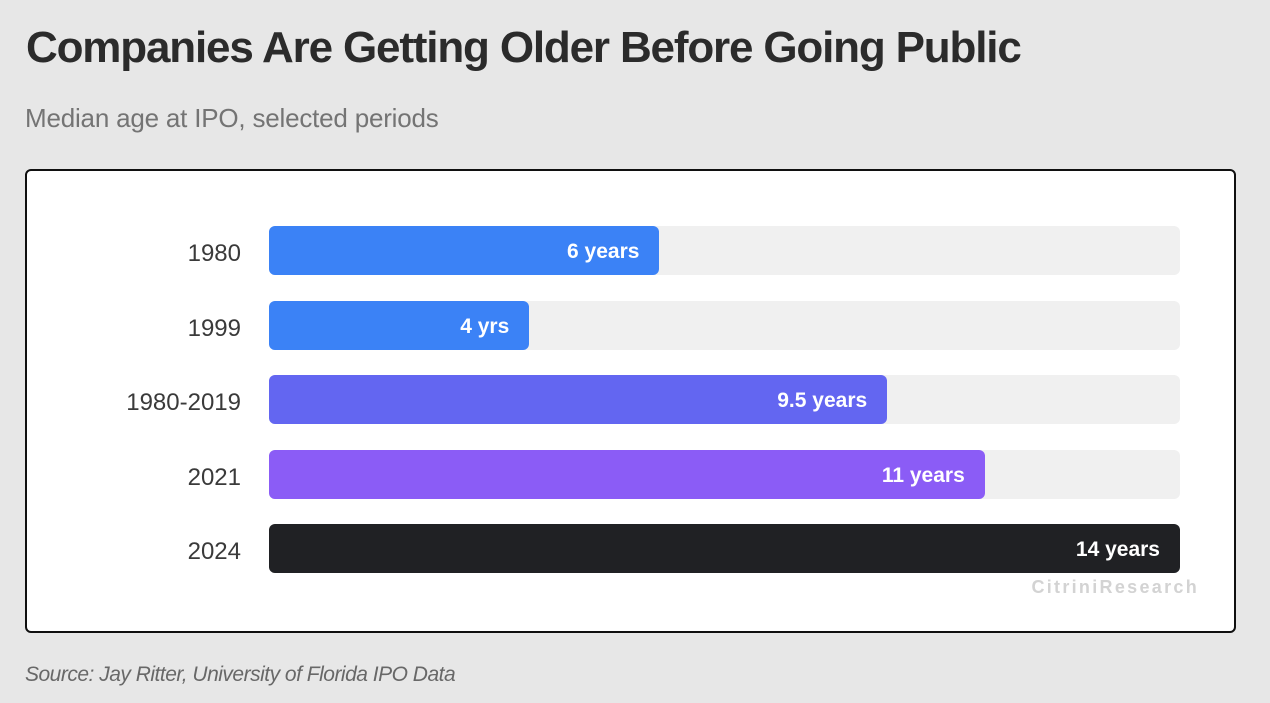 This screenshot has width=1270, height=703. I want to click on bar-track: 6 years, so click(724, 250).